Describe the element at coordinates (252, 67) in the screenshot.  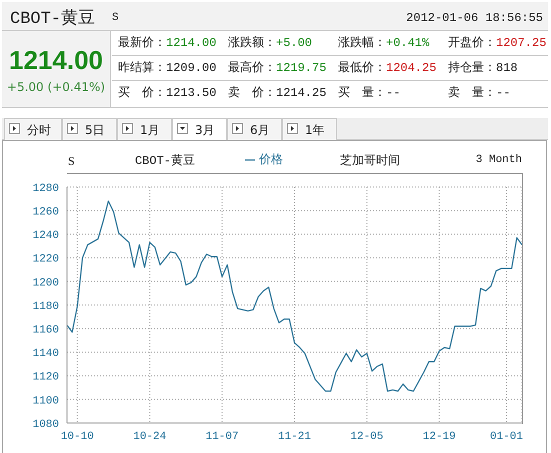
I see `text: 最高价：` at that location.